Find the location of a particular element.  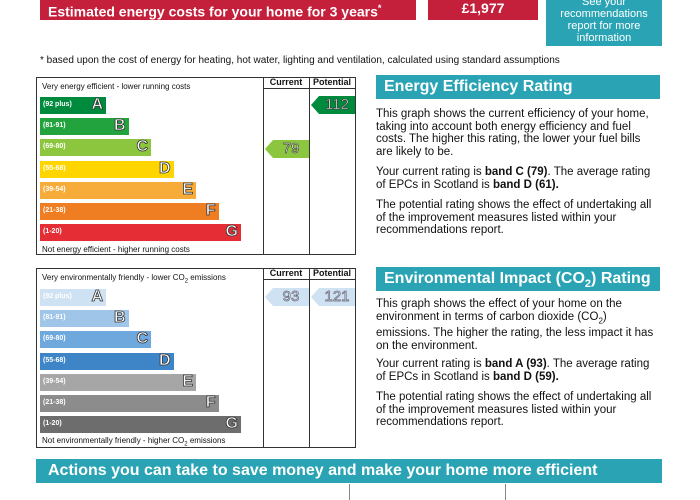

env-potential-arrow-icon is located at coordinates (315, 297).